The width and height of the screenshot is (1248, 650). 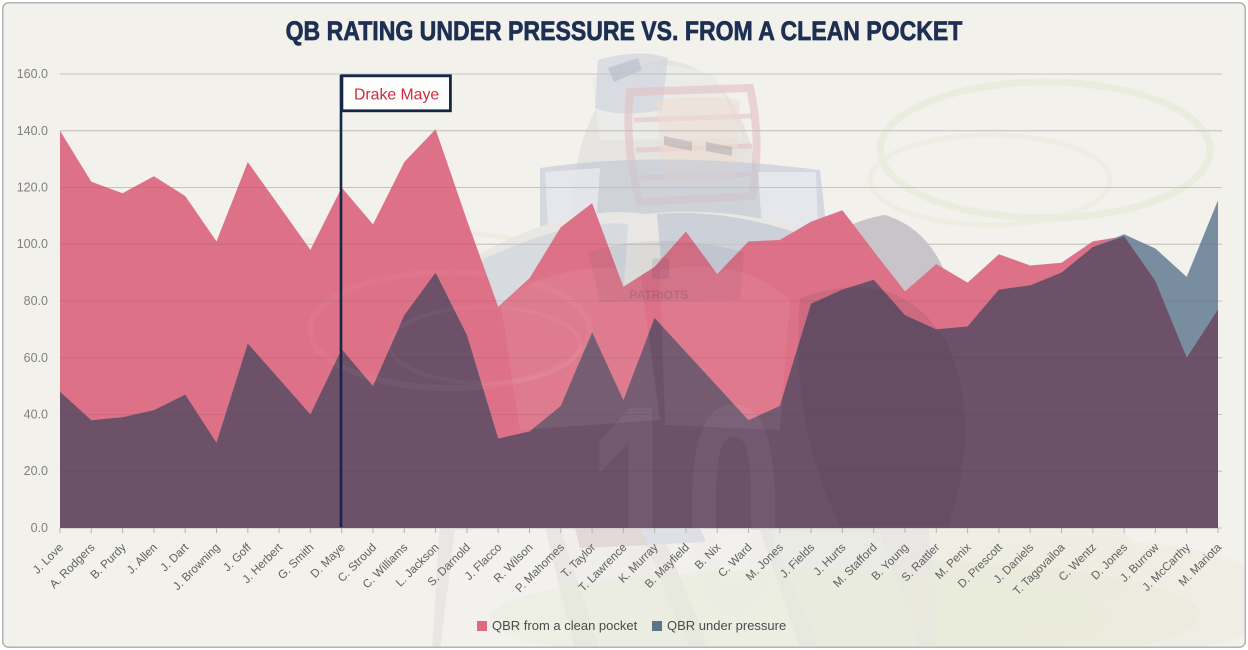 I want to click on svg-text: QBR from a clean pocket, so click(x=565, y=625).